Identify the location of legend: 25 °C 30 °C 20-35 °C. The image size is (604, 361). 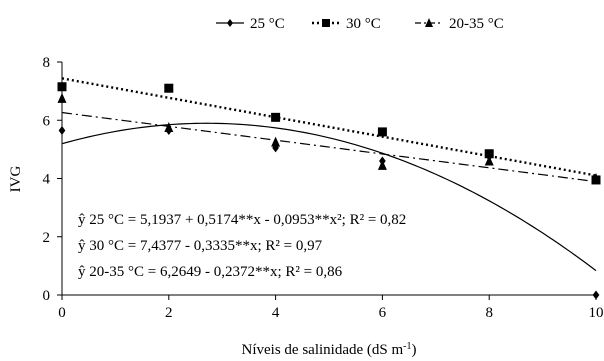
(360, 24).